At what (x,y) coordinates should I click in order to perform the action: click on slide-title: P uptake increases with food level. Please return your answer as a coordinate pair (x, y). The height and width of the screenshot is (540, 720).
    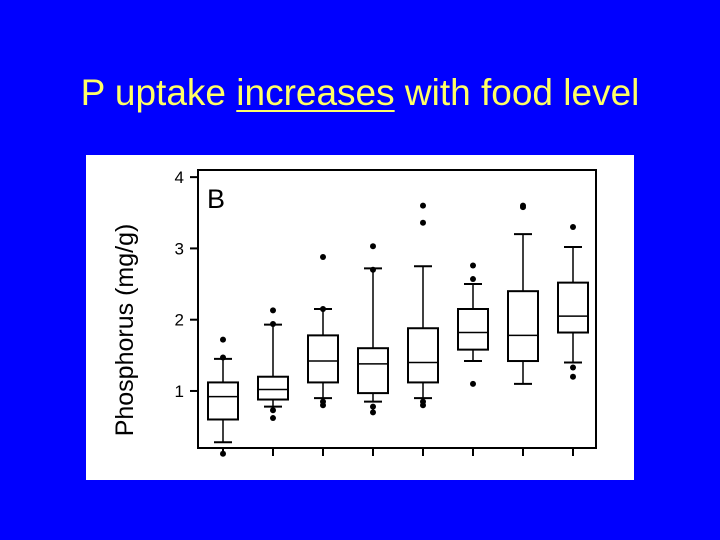
    Looking at the image, I should click on (360, 93).